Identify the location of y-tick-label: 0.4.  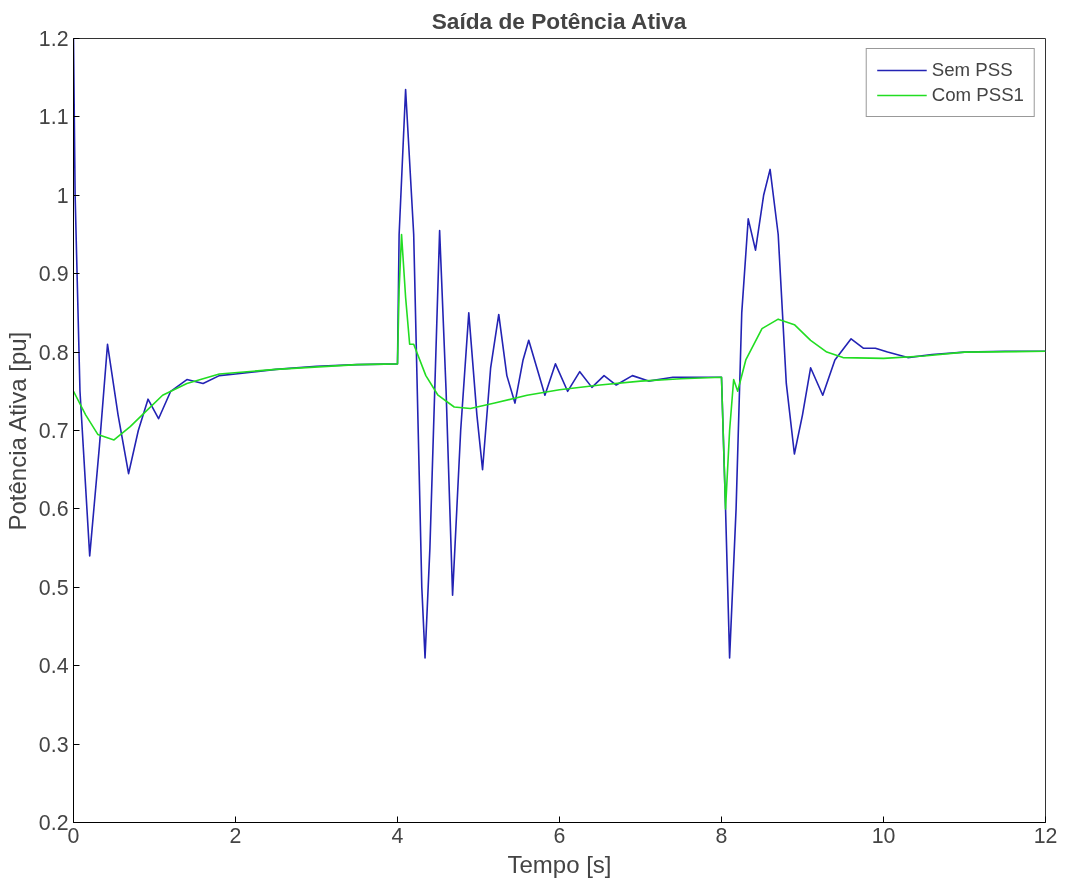
(53, 666).